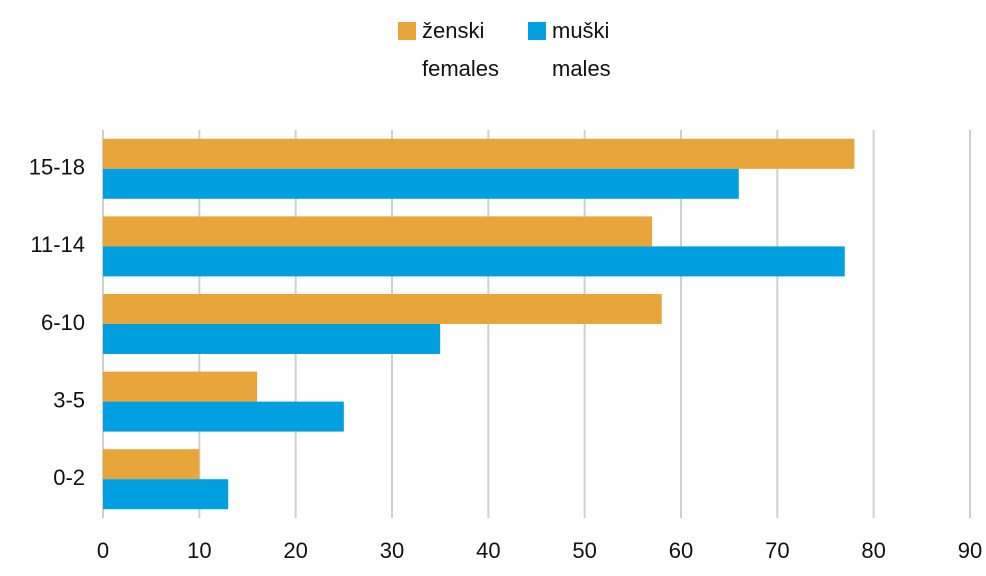  What do you see at coordinates (453, 30) in the screenshot?
I see `legend-label: ženski` at bounding box center [453, 30].